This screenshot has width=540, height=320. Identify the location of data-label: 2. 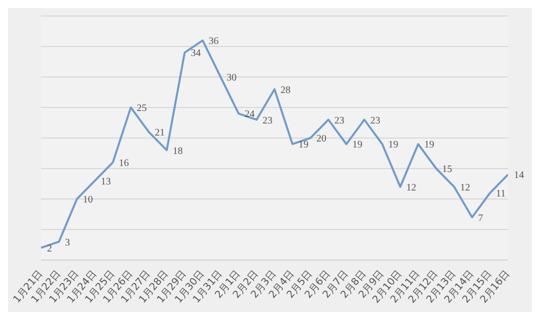
(49, 248).